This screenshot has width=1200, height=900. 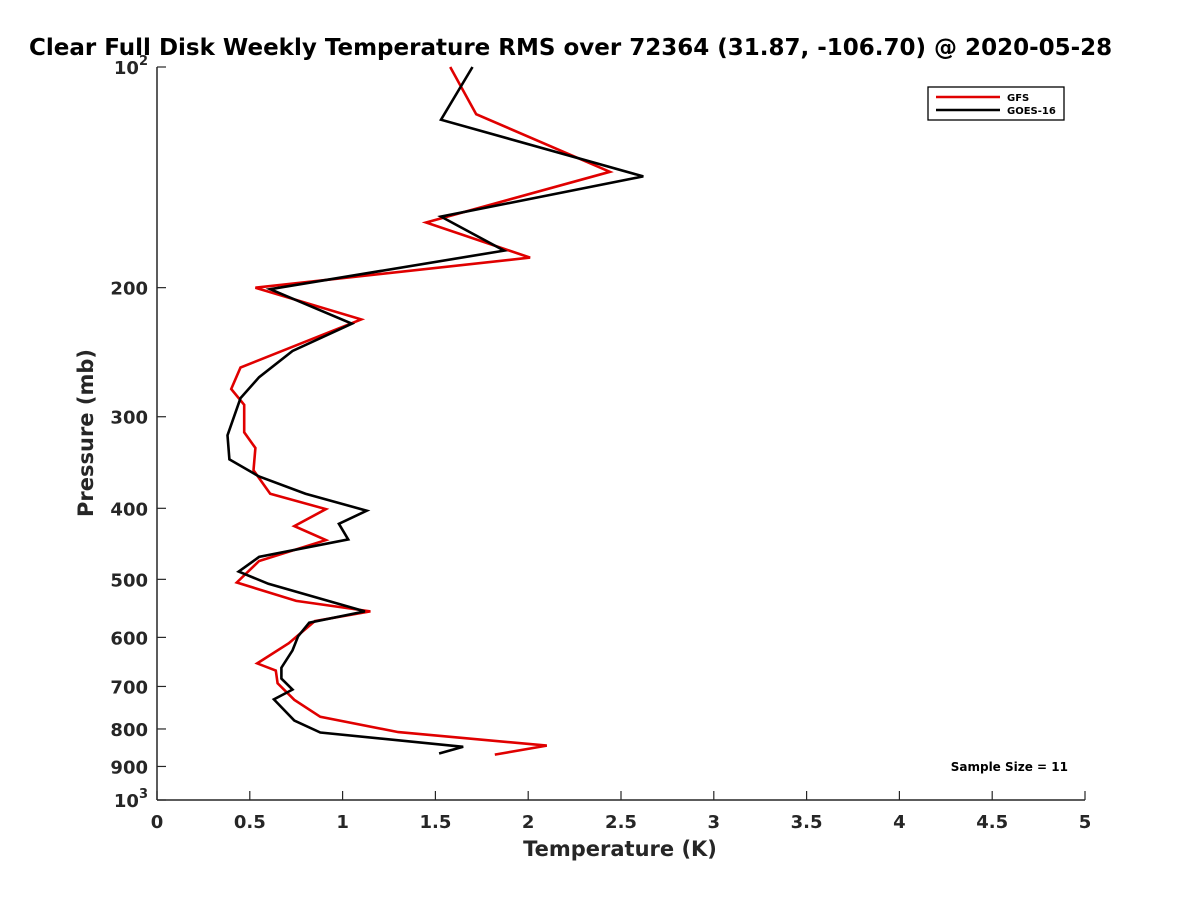 I want to click on x-tick-label: 4, so click(x=899, y=822).